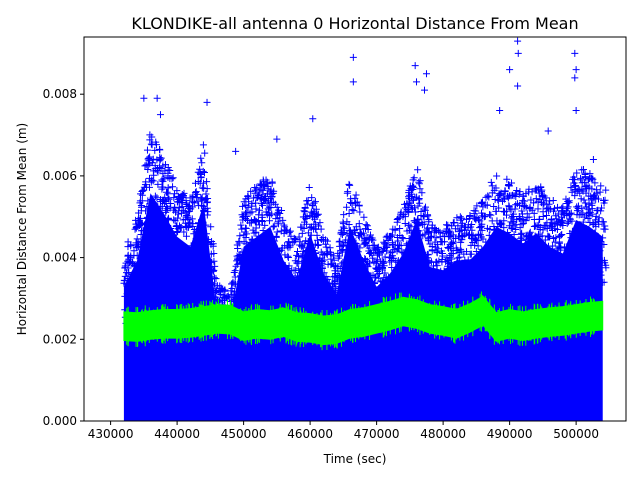  Describe the element at coordinates (510, 434) in the screenshot. I see `x-tick-label: 490000` at that location.